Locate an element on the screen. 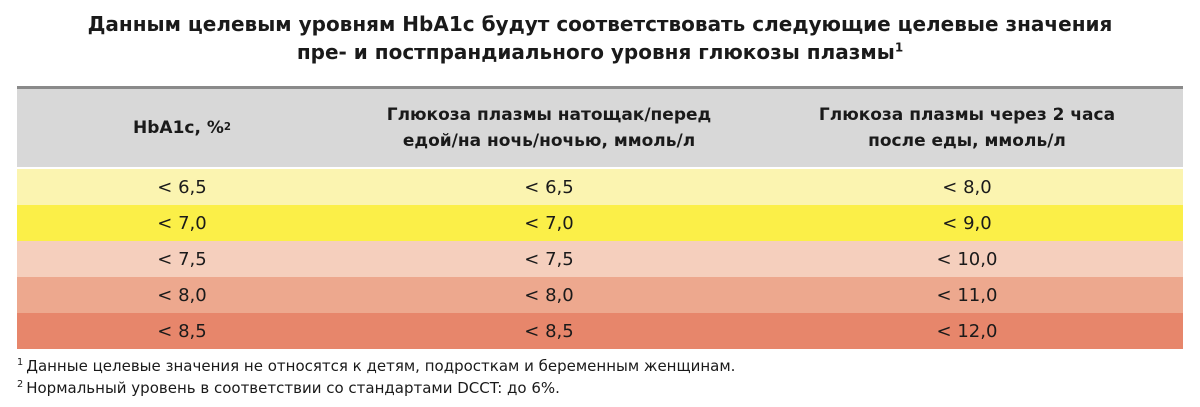 This screenshot has height=407, width=1200. cell-postprandial: < 10,0 is located at coordinates (967, 259).